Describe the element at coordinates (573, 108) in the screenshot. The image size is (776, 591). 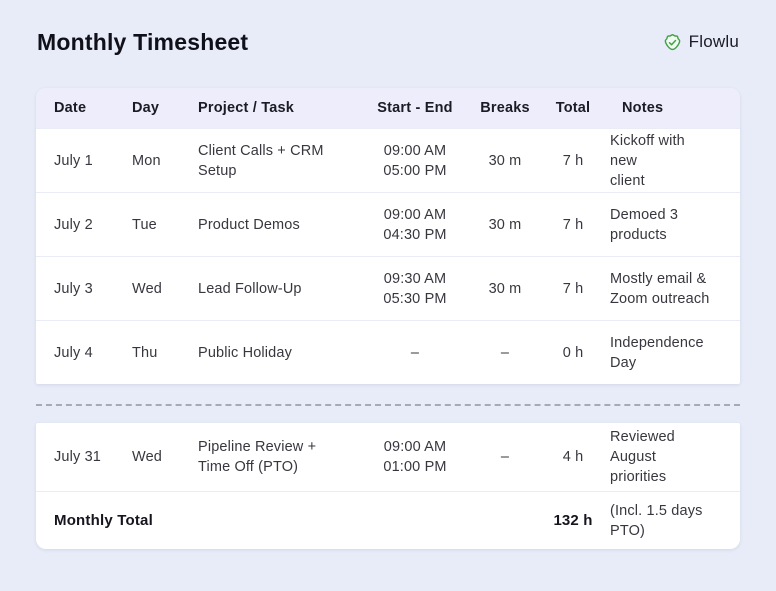
I see `col-header-total: Total` at that location.